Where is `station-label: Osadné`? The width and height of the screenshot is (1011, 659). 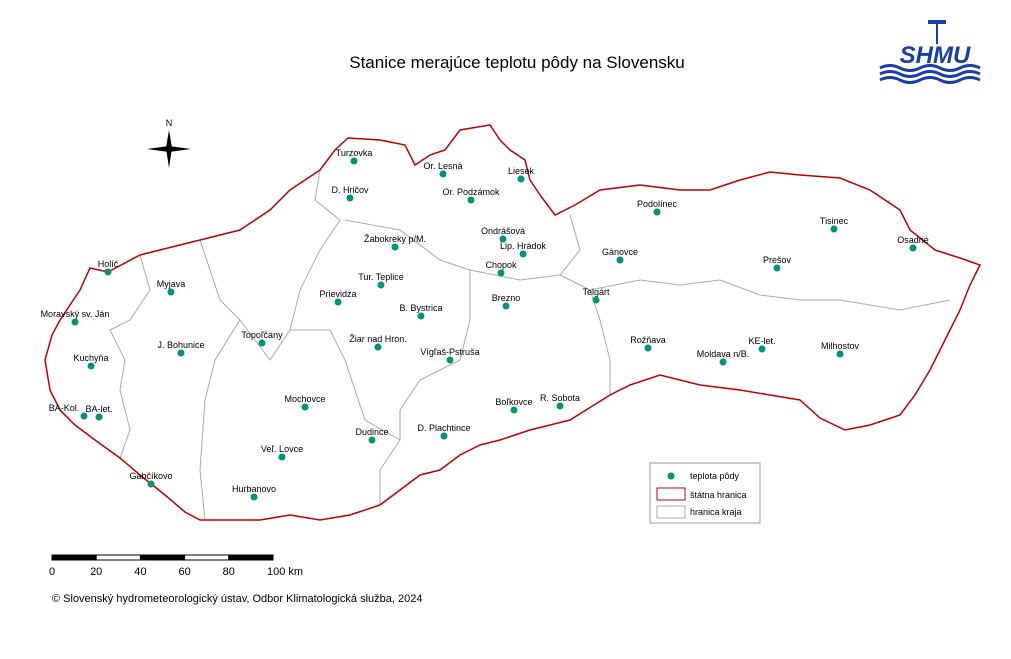 station-label: Osadné is located at coordinates (913, 240).